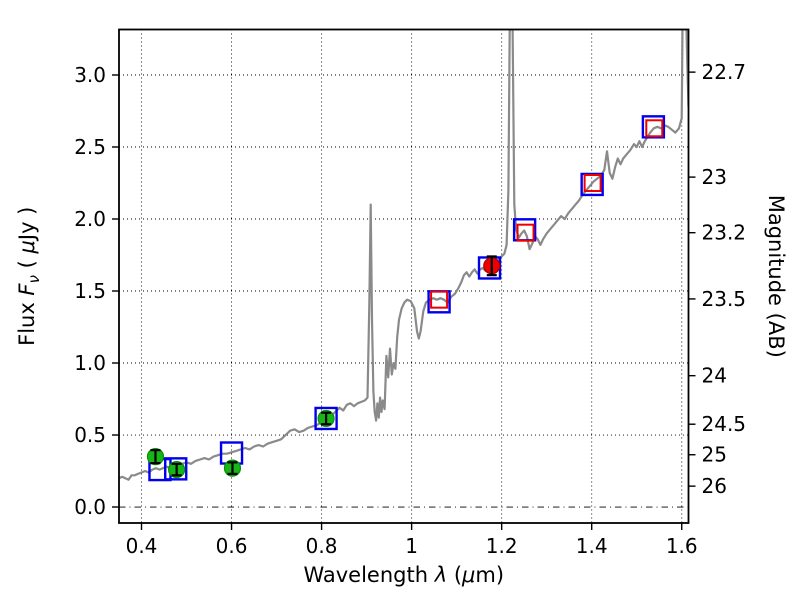 This screenshot has height=600, width=800. Describe the element at coordinates (142, 546) in the screenshot. I see `x-tick-label: 0.4` at that location.